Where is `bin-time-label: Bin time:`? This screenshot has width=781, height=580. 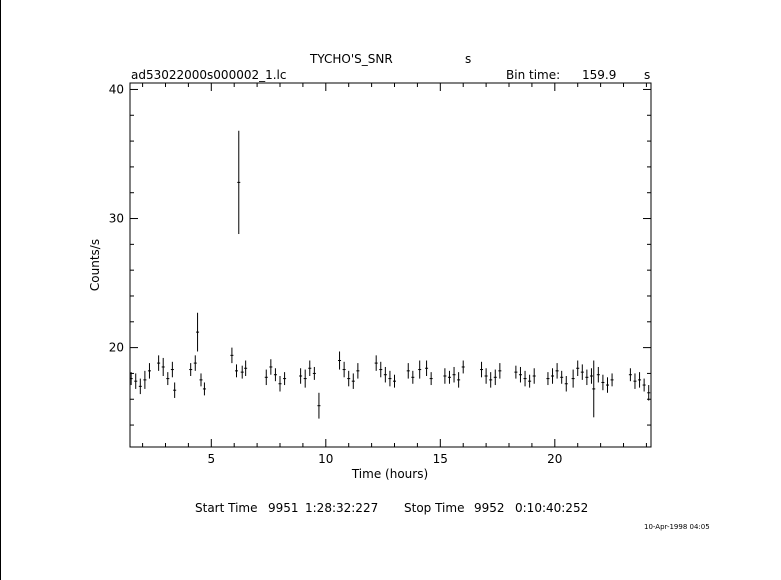 bin-time-label: Bin time: is located at coordinates (533, 75).